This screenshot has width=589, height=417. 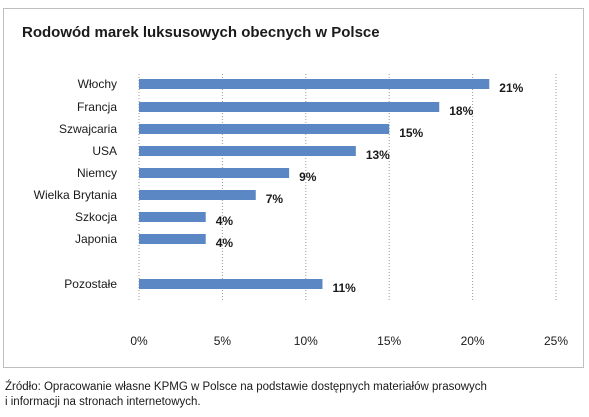 I want to click on x-tick-label: 20%, so click(x=473, y=341).